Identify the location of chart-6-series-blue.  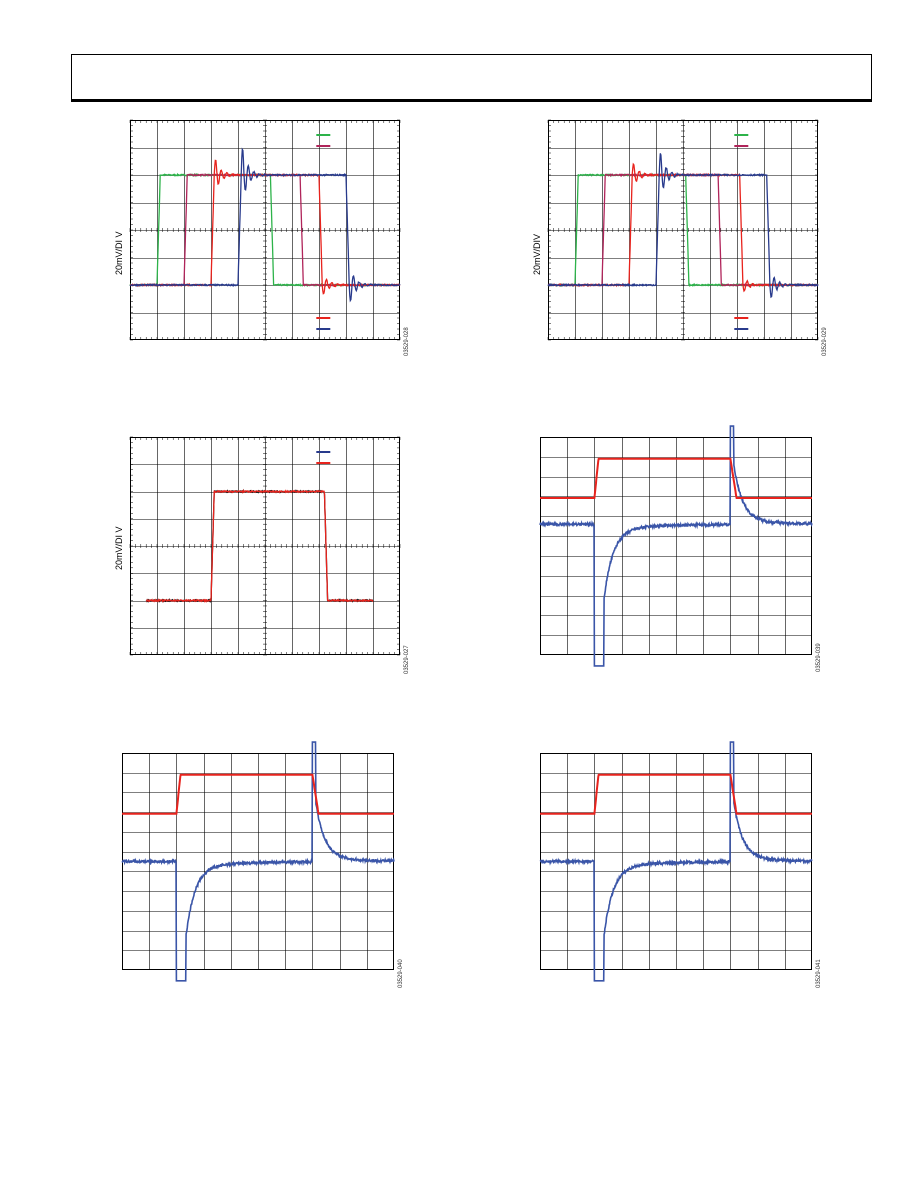
(676, 861).